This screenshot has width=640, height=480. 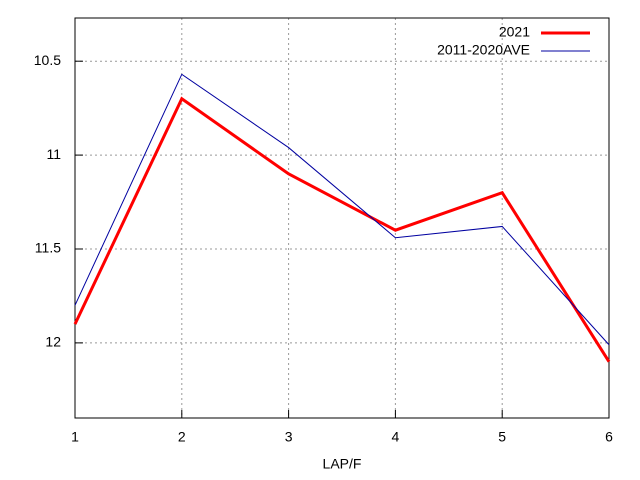 I want to click on y-tick-label: 11, so click(x=53, y=154).